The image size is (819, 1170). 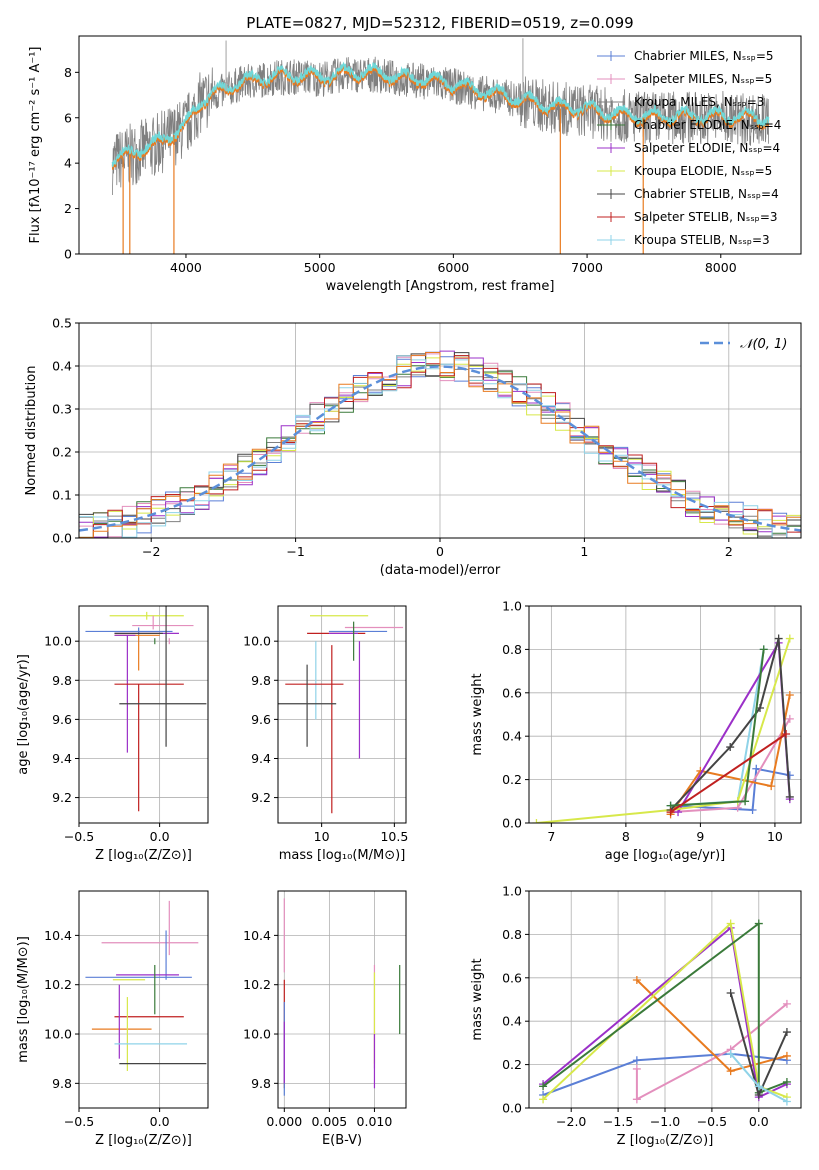 I want to click on x-tick-label: 0.0, so click(x=160, y=1121).